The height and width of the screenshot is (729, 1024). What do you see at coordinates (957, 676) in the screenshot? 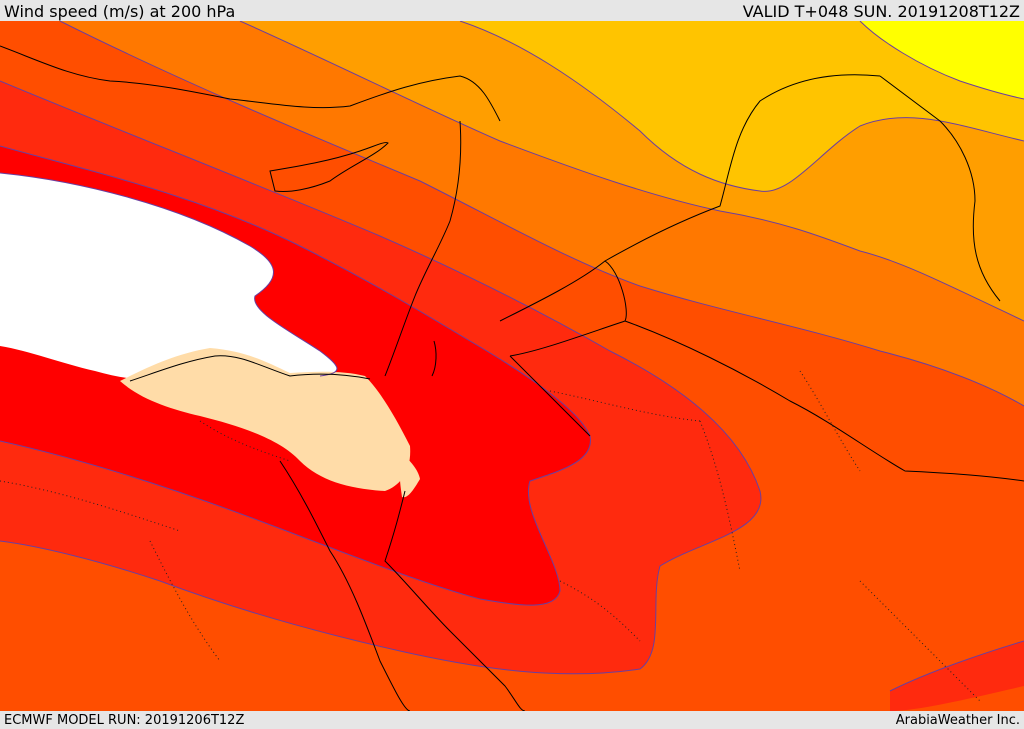
I see `band-5b` at bounding box center [957, 676].